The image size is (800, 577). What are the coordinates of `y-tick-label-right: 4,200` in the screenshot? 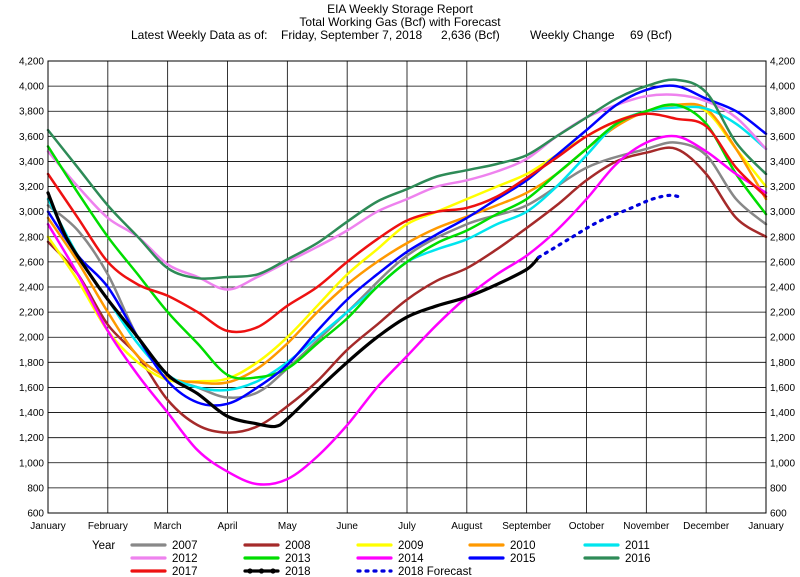 It's located at (782, 62).